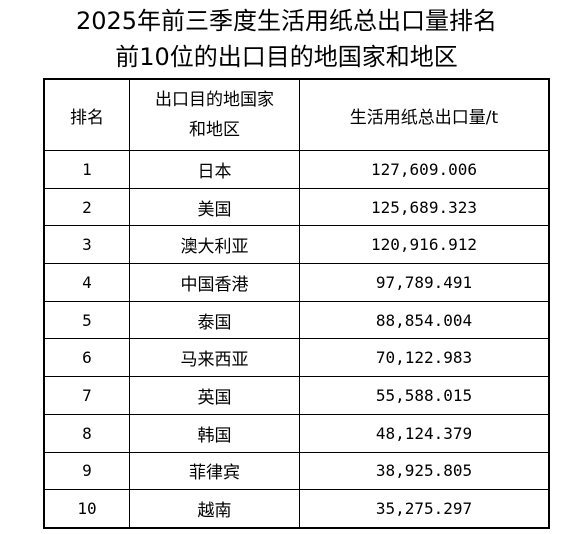  Describe the element at coordinates (424, 509) in the screenshot. I see `table-cell: 35,275.297` at that location.